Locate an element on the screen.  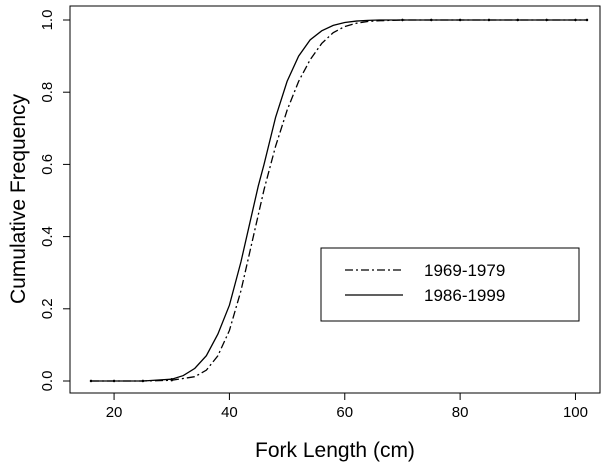
x-axis-title: Fork Length (cm) is located at coordinates (335, 450).